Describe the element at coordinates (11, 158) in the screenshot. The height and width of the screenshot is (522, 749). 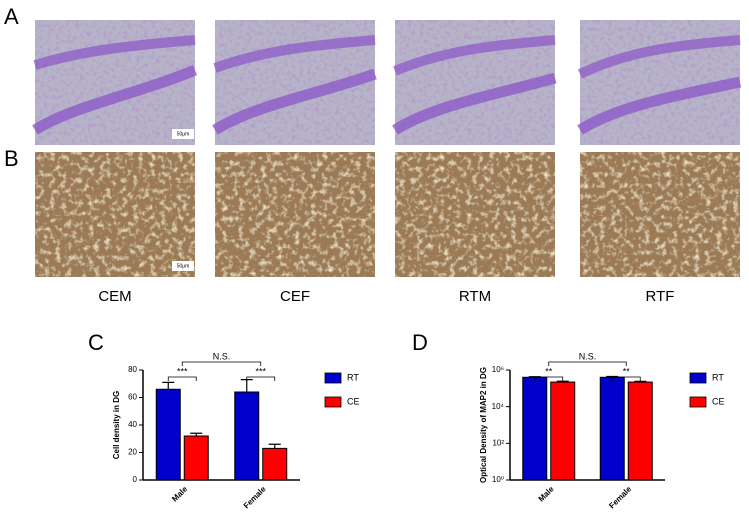
I see `panel-label: B` at that location.